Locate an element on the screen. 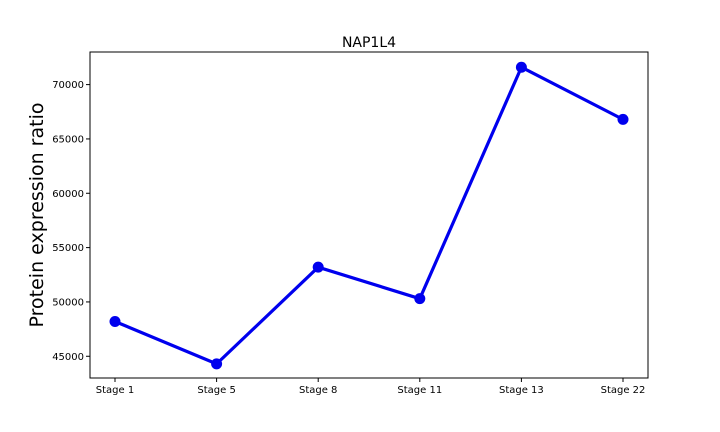 The height and width of the screenshot is (432, 720). x-tick-label: Stage 22 is located at coordinates (623, 390).